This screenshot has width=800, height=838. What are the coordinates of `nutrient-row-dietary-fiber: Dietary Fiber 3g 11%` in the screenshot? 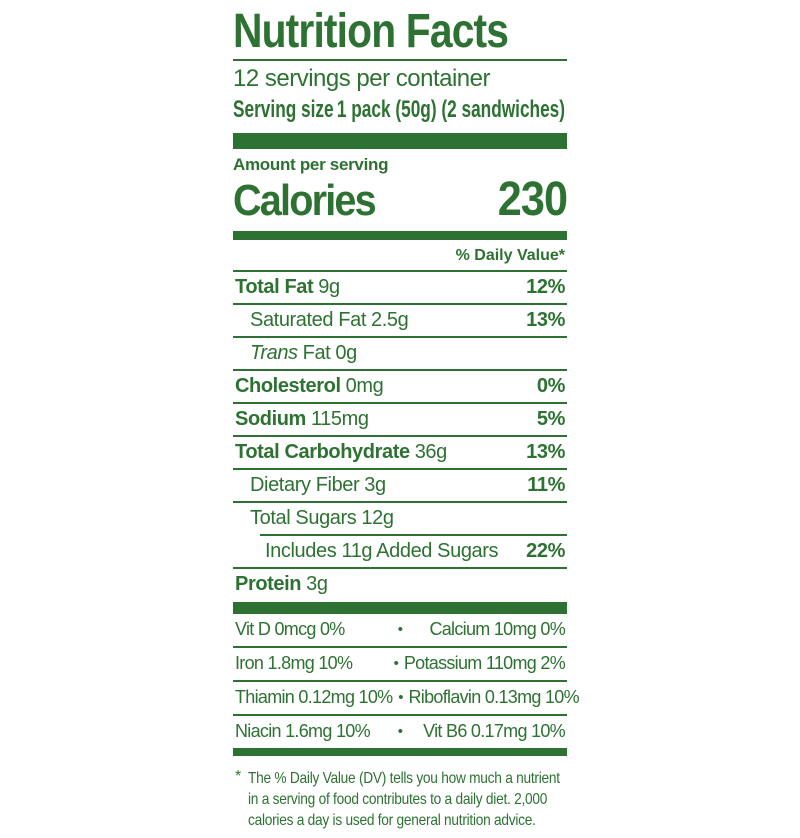 It's located at (400, 484).